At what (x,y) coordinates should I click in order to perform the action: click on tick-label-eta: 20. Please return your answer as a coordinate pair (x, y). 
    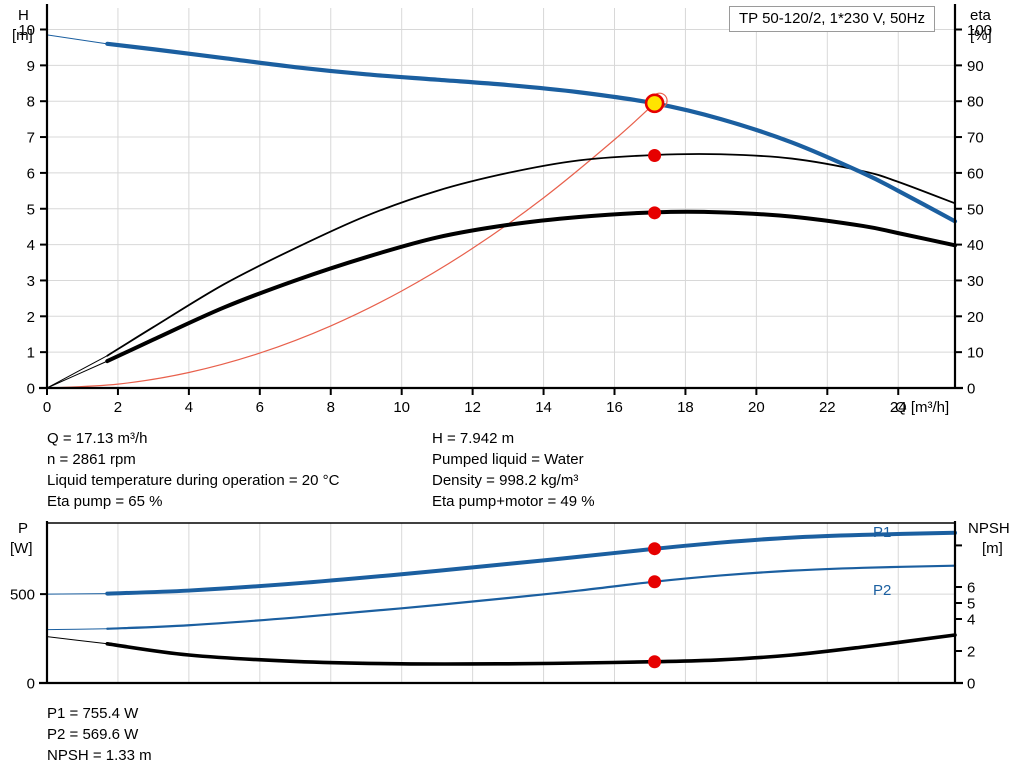
    Looking at the image, I should click on (975, 317).